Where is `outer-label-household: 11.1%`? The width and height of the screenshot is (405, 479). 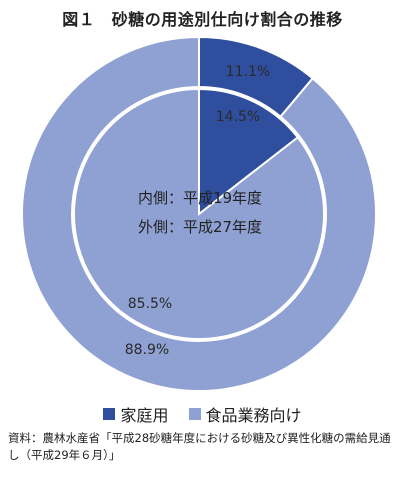
outer-label-household: 11.1% is located at coordinates (248, 72).